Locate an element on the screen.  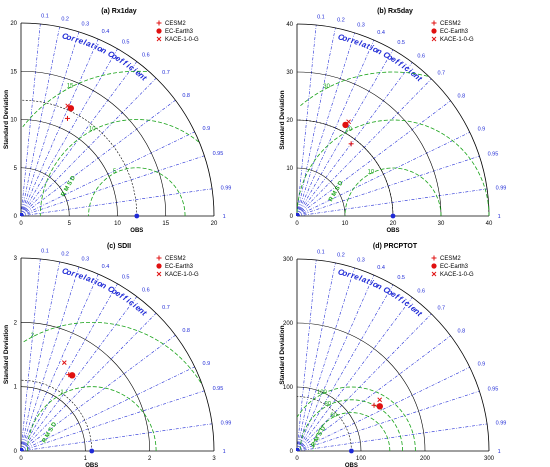
std-tick-label-x: 15 is located at coordinates (165, 224).